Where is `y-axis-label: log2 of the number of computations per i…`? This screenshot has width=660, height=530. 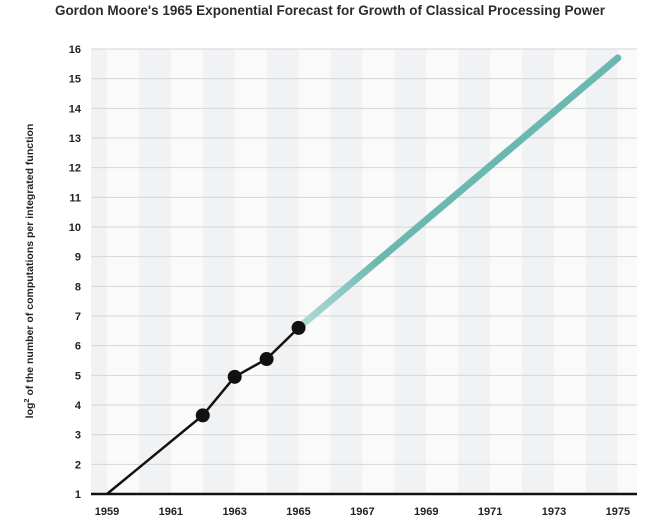
y-axis-label: log2 of the number of computations per i… is located at coordinates (29, 271).